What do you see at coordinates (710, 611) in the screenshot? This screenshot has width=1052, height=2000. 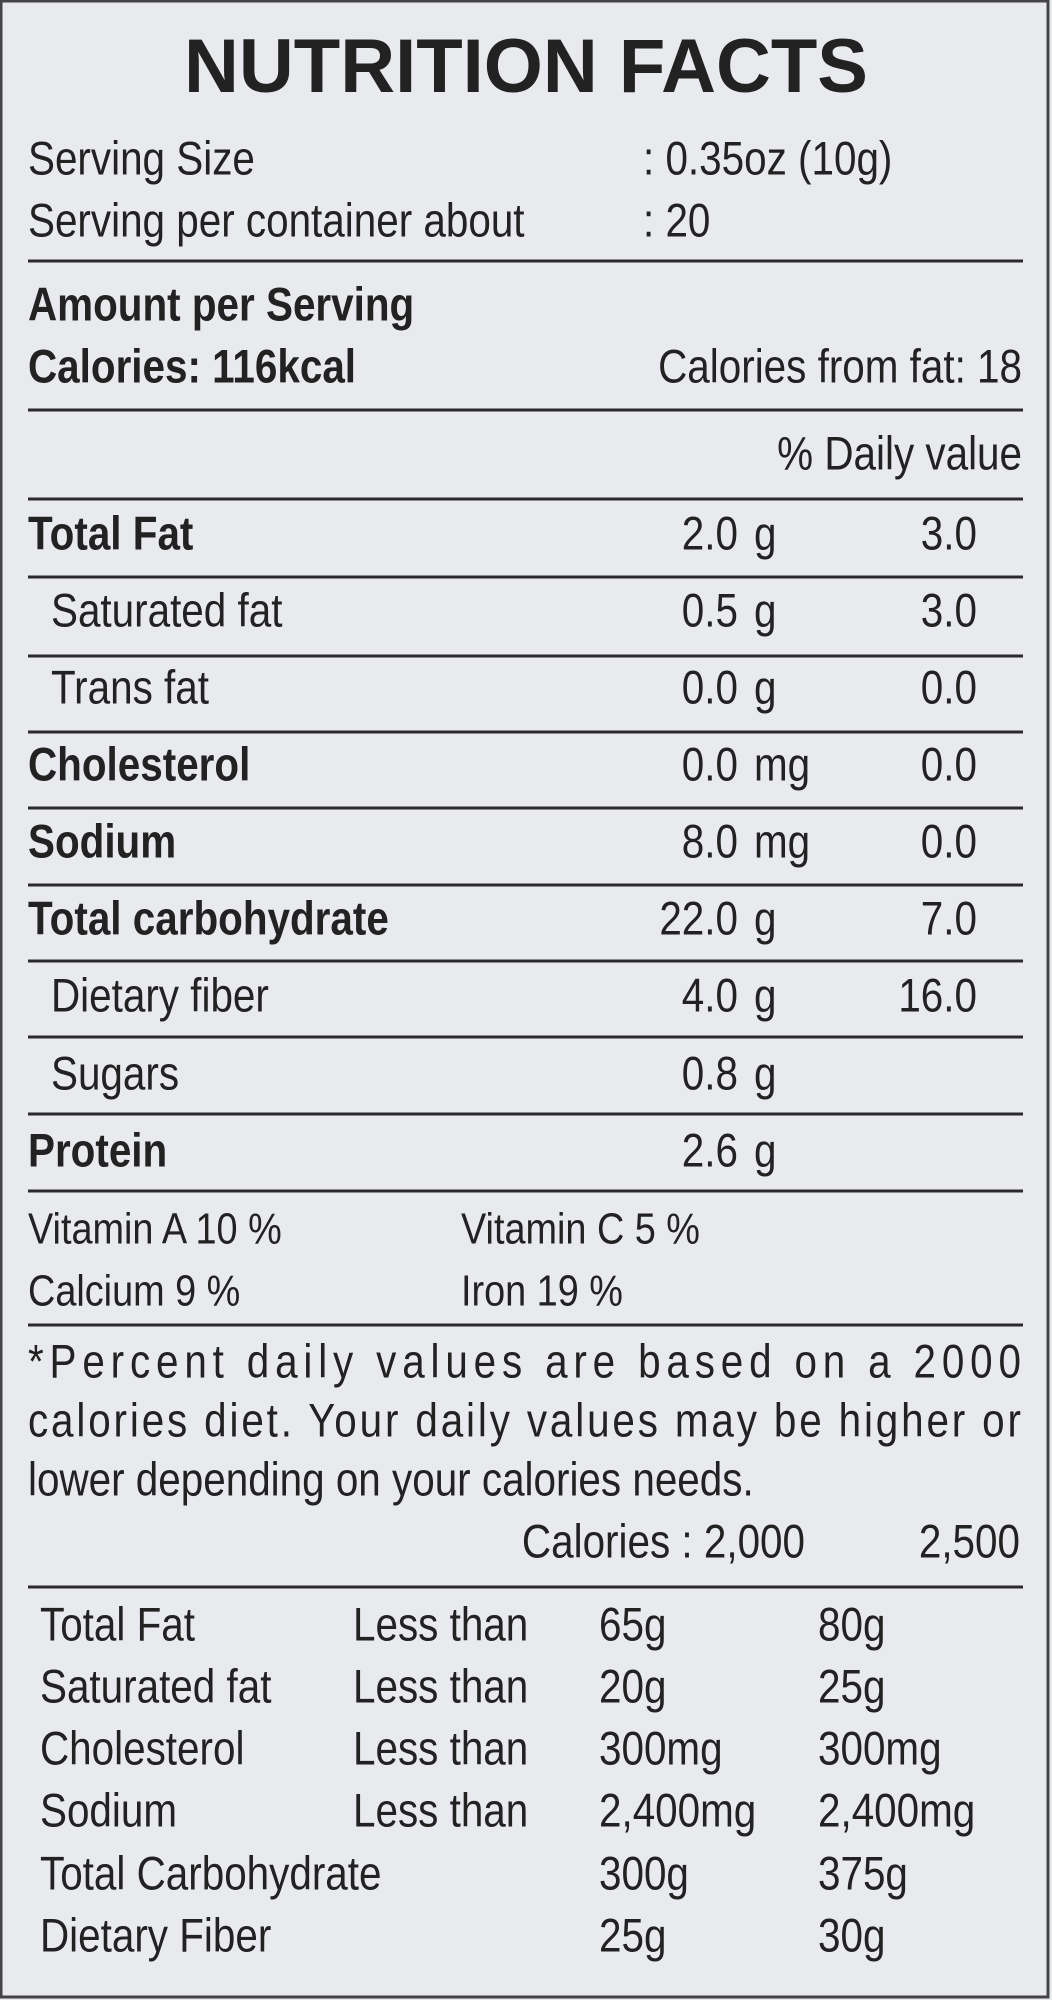 I see `nutrient-amount: 0.5` at bounding box center [710, 611].